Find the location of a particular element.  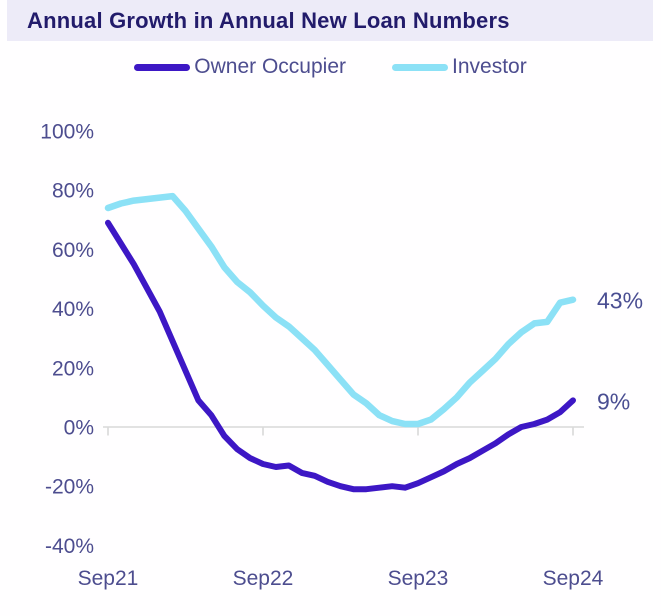

y-axis-tick-label: 40% is located at coordinates (73, 309).